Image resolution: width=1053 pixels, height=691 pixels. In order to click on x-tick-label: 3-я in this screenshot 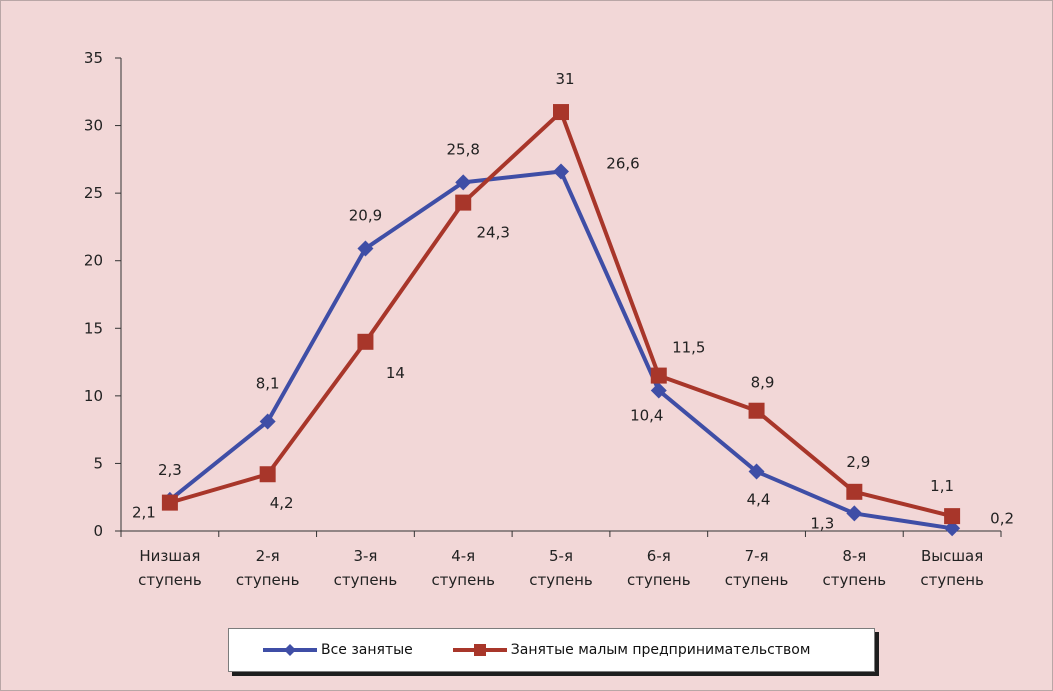, I will do `click(365, 556)`.